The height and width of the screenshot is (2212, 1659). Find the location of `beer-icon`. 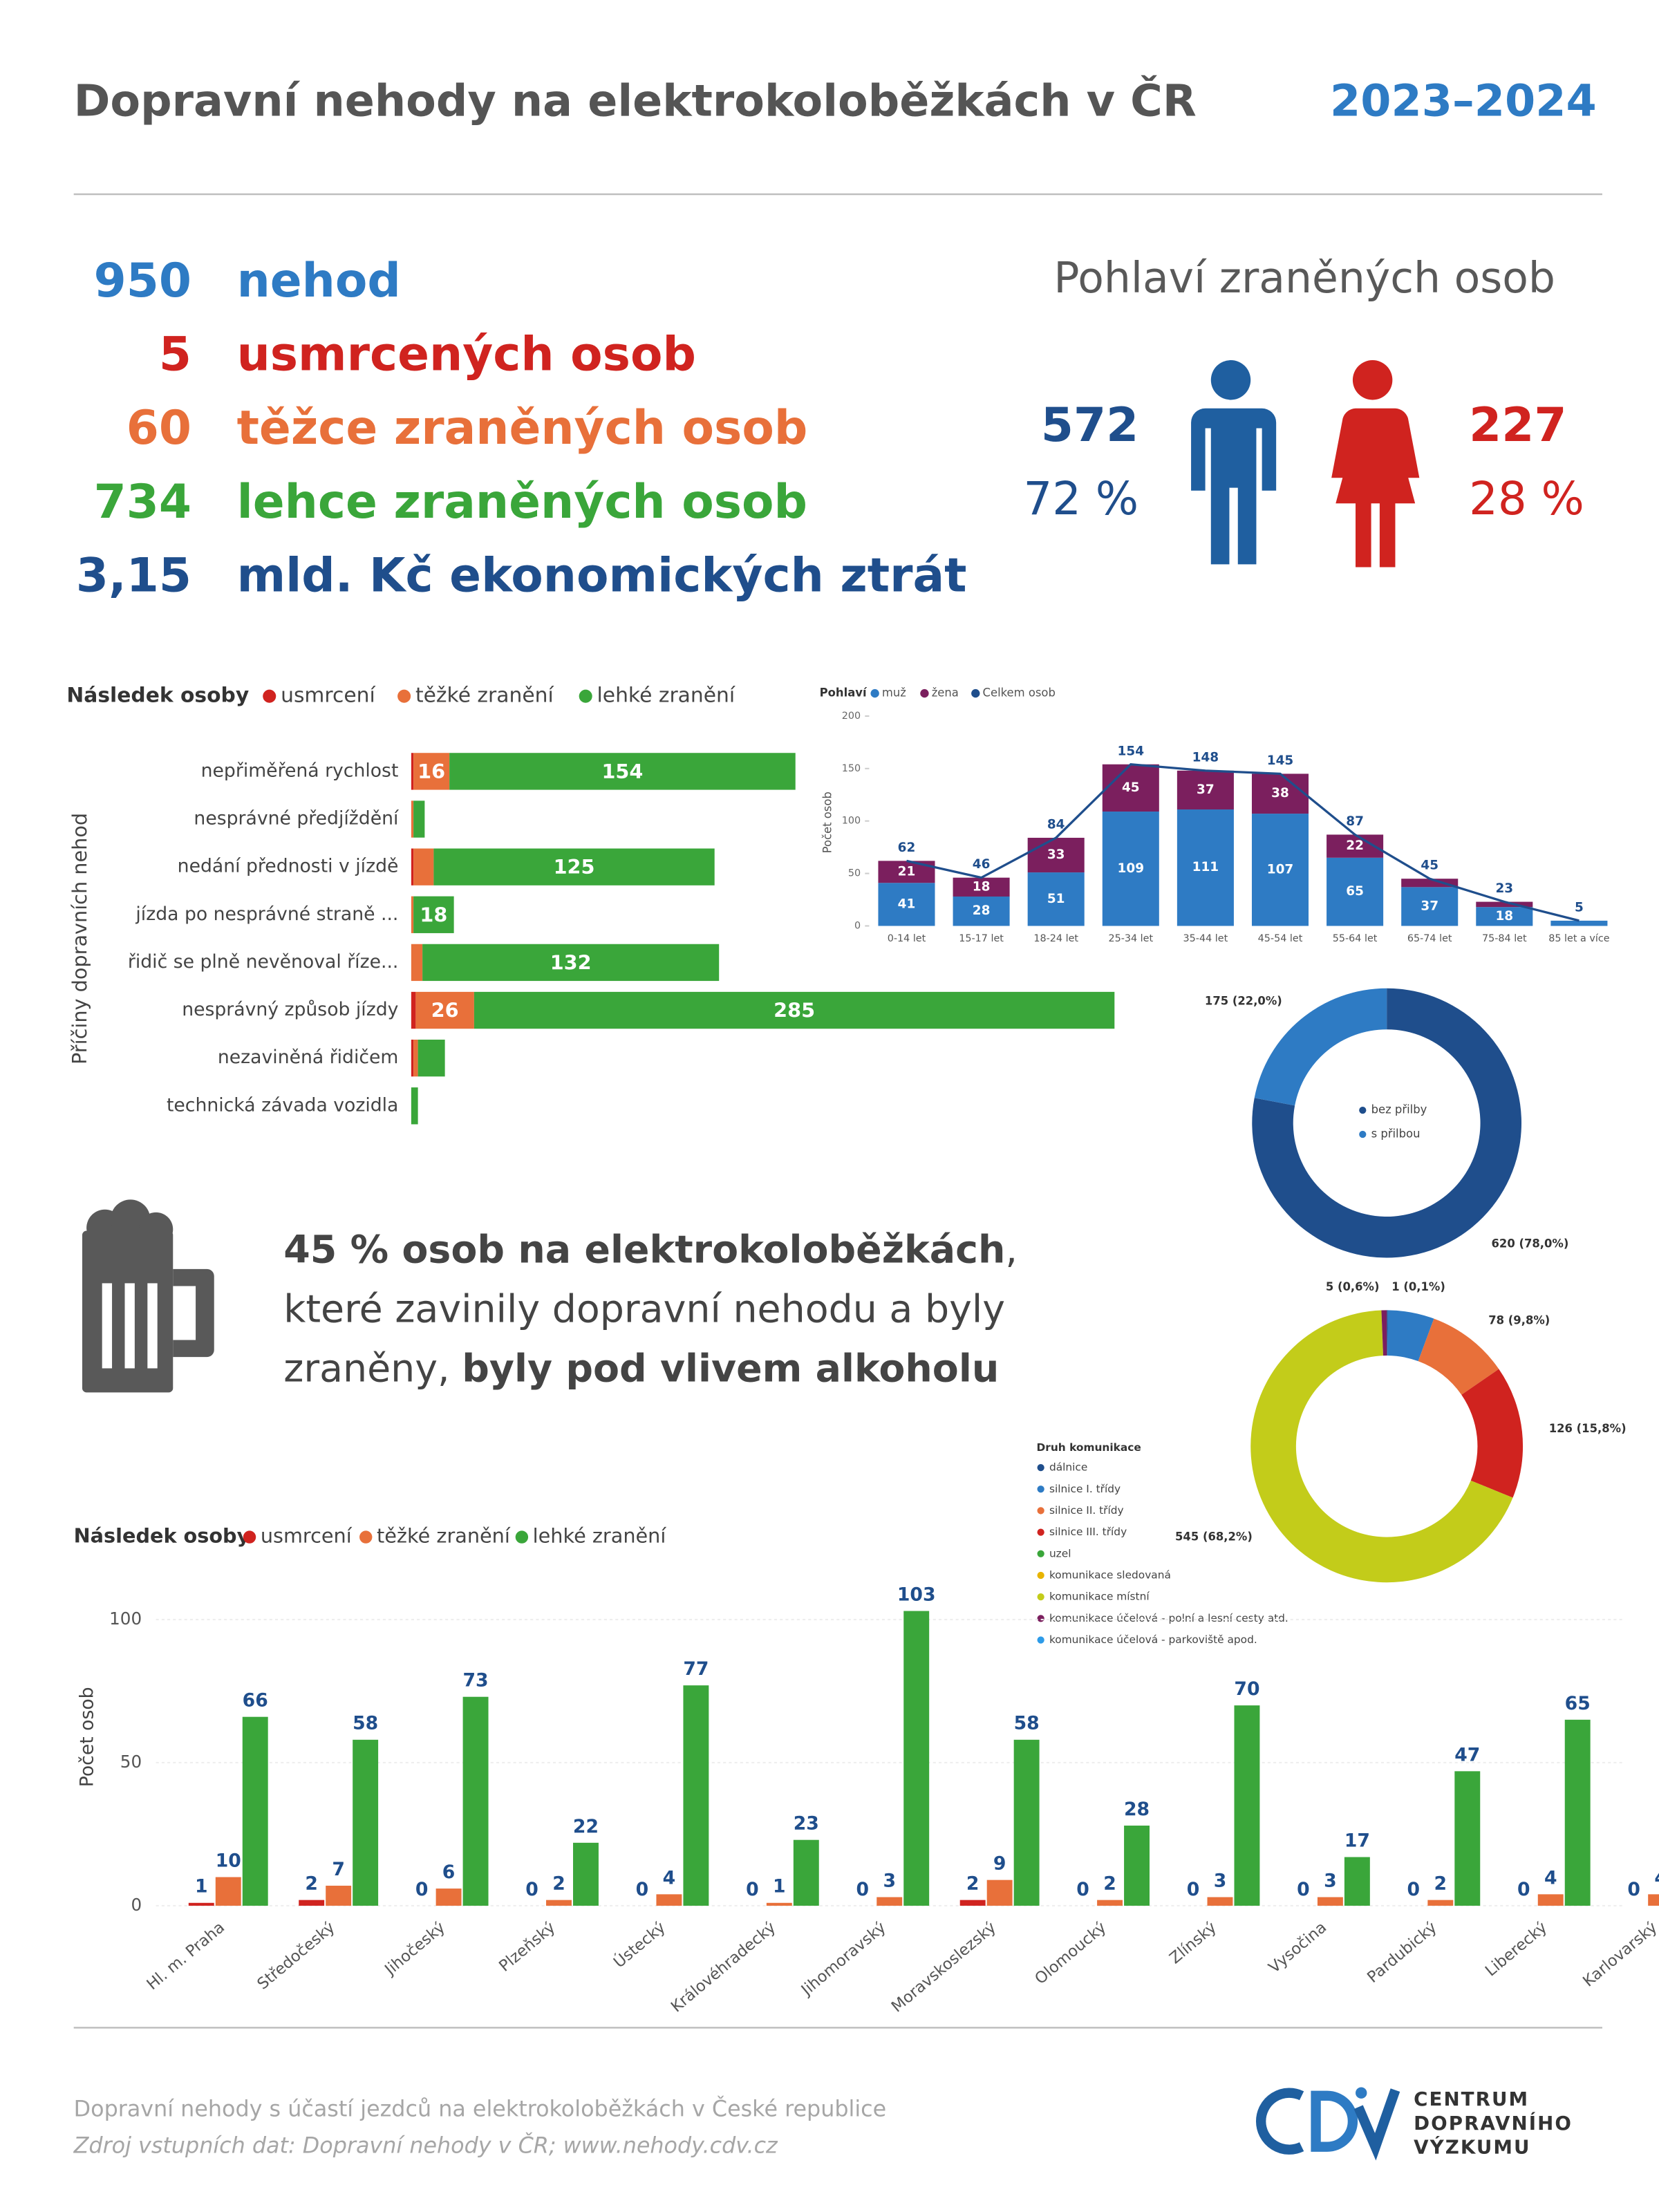

beer-icon is located at coordinates (148, 1296).